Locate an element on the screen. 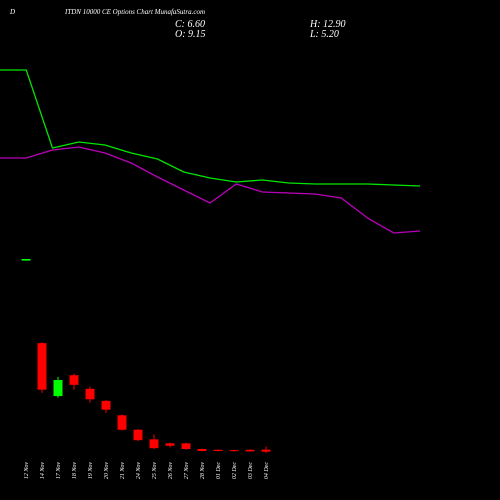 Image resolution: width=500 pixels, height=500 pixels. x-tick-label: 21 Nov is located at coordinates (123, 471).